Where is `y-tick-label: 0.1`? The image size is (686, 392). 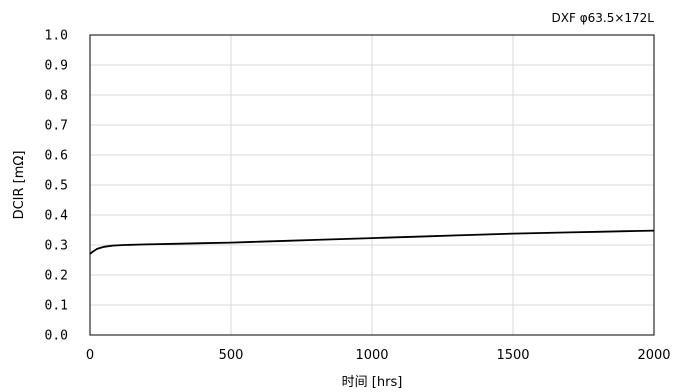 y-tick-label: 0.1 is located at coordinates (56, 306).